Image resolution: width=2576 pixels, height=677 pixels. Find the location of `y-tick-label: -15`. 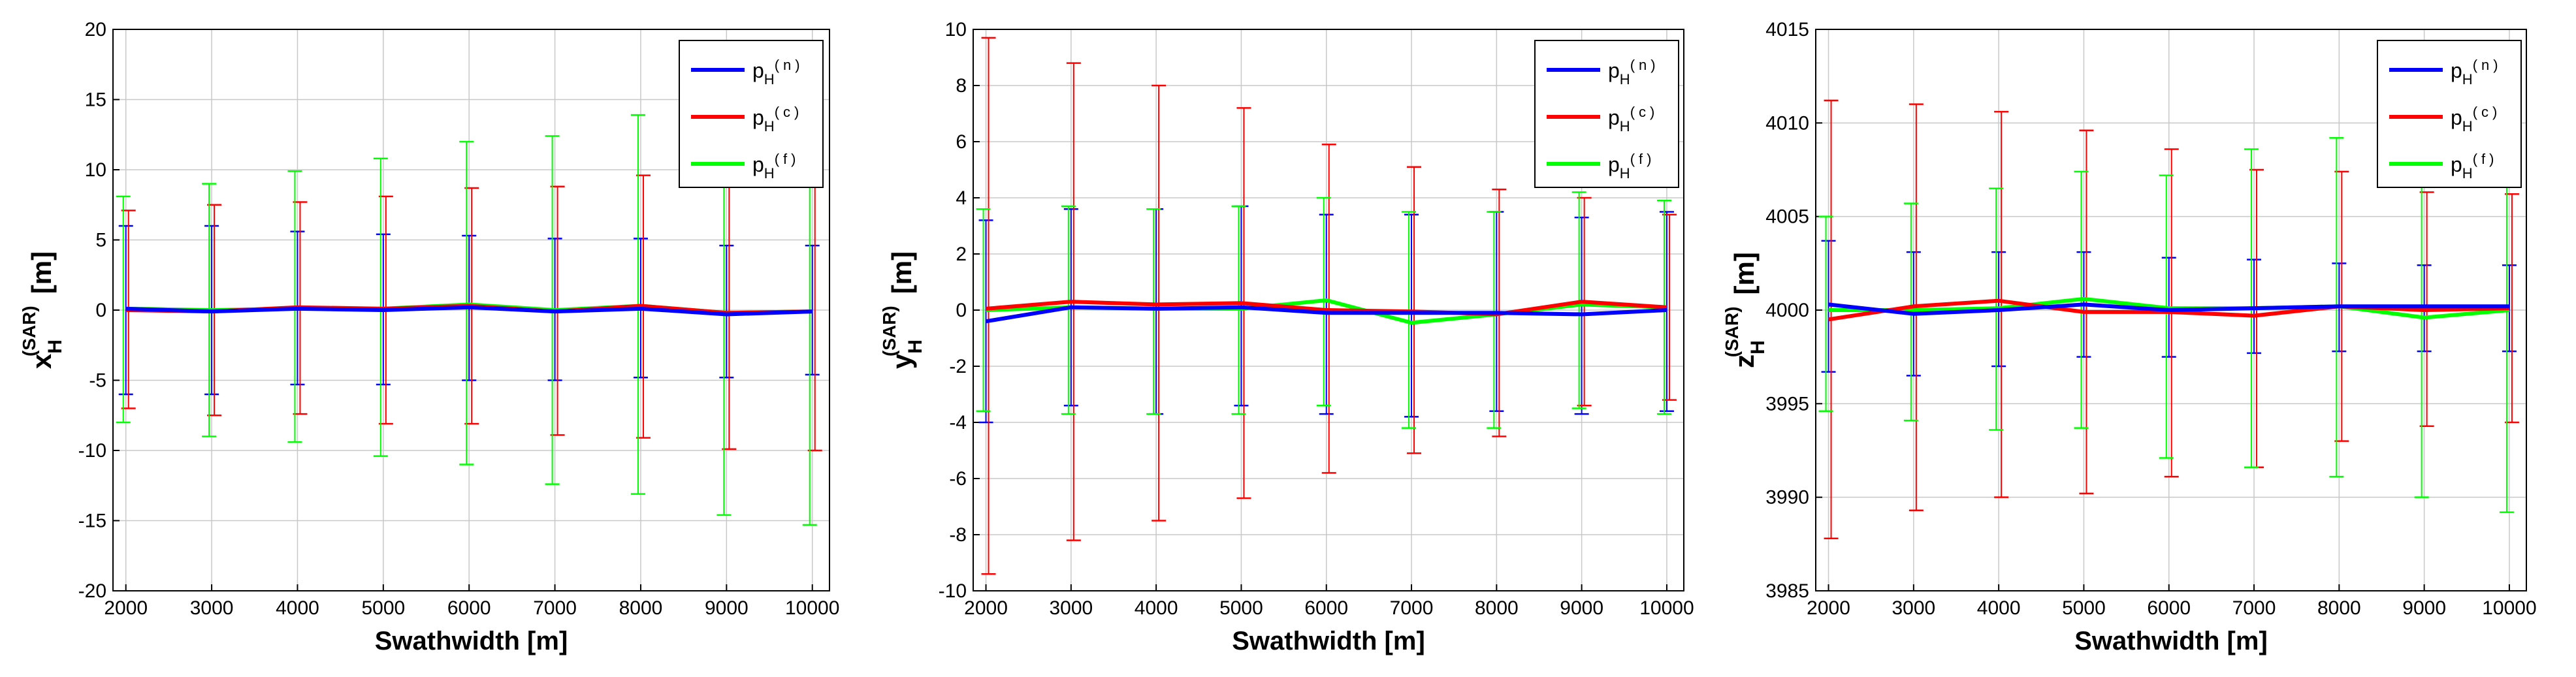

y-tick-label: -15 is located at coordinates (92, 521).